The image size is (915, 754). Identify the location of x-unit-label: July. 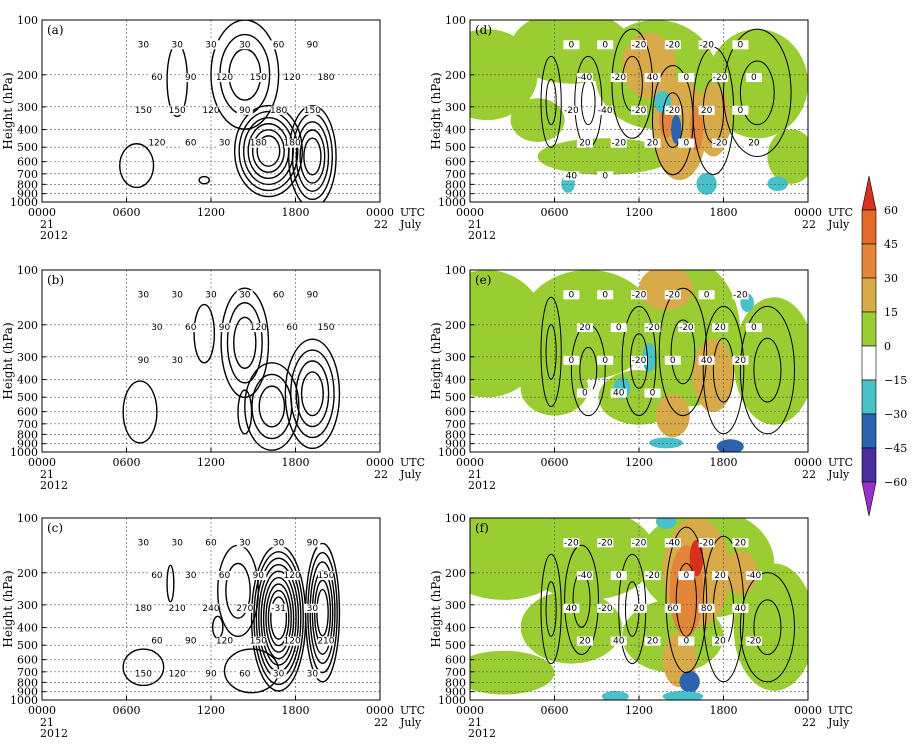
(410, 722).